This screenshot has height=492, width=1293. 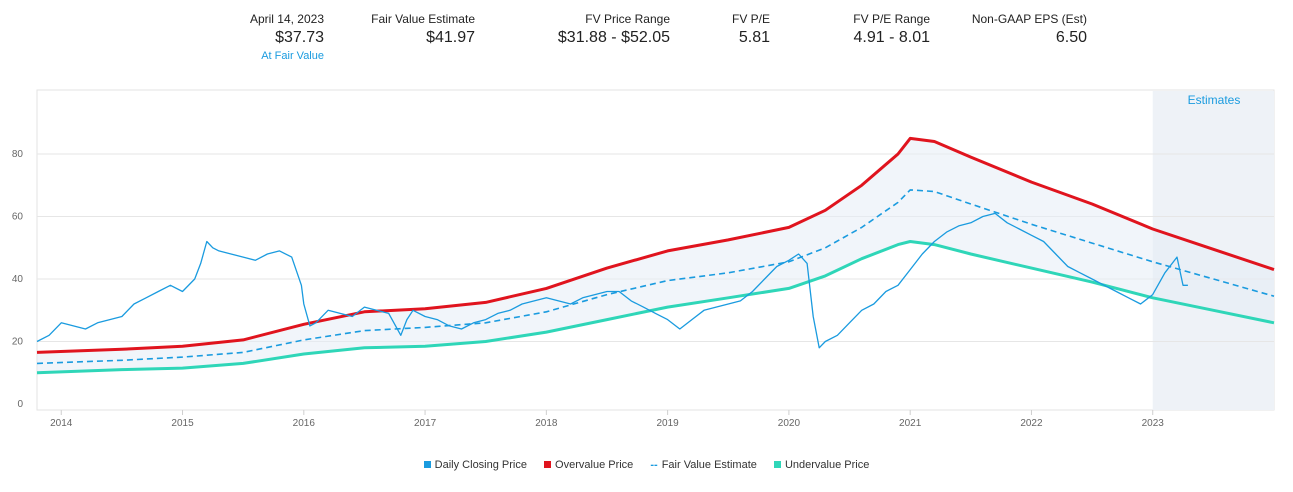 I want to click on y-tick-label: 40, so click(x=18, y=279).